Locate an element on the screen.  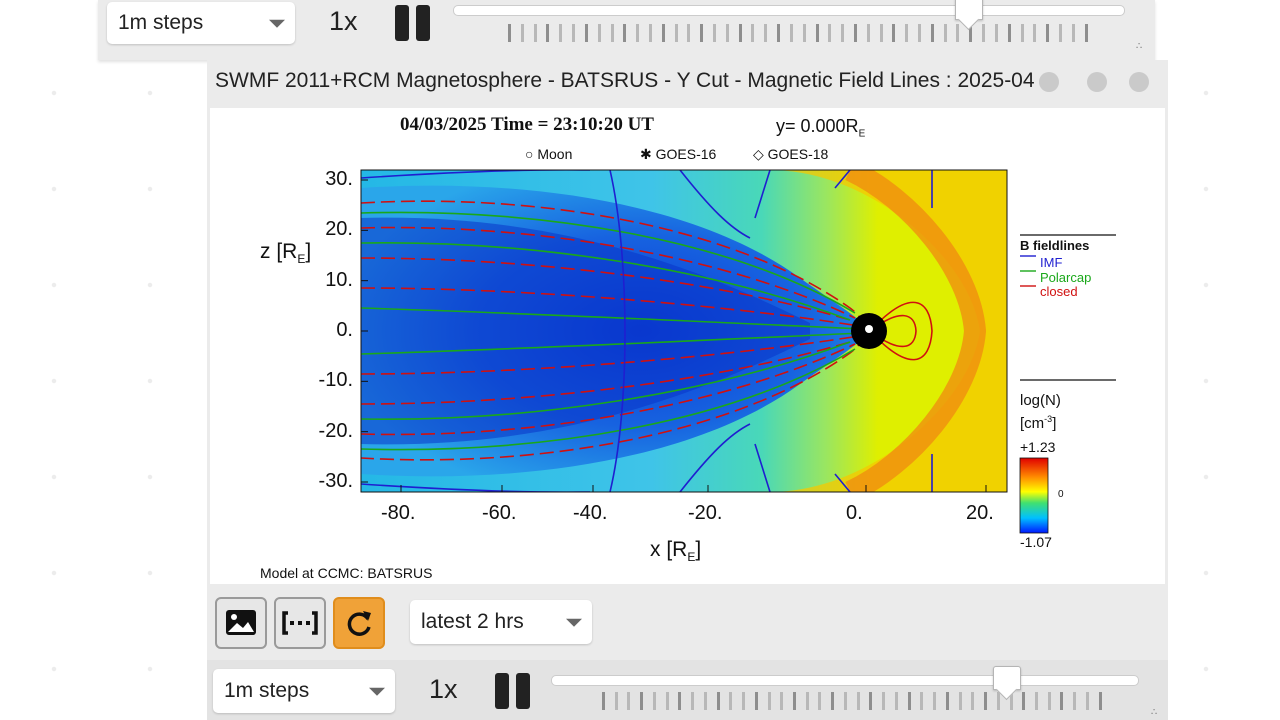
y-tick-label: 10. is located at coordinates (339, 279).